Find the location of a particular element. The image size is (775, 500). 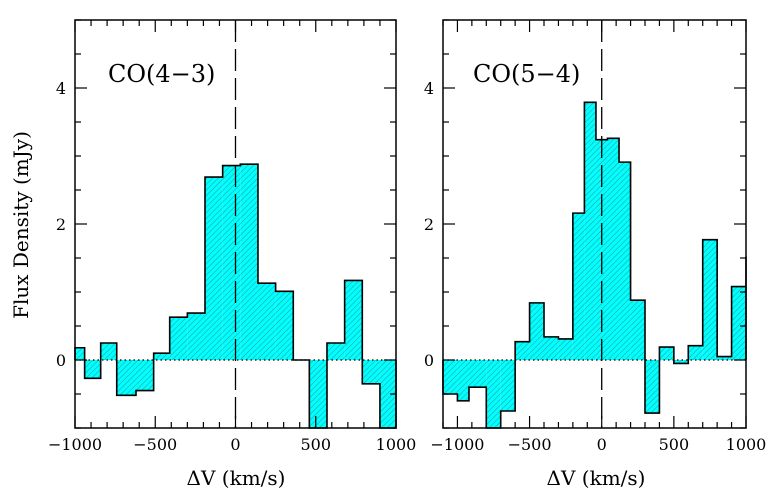

co54-y-tick-label: 4 is located at coordinates (429, 88).